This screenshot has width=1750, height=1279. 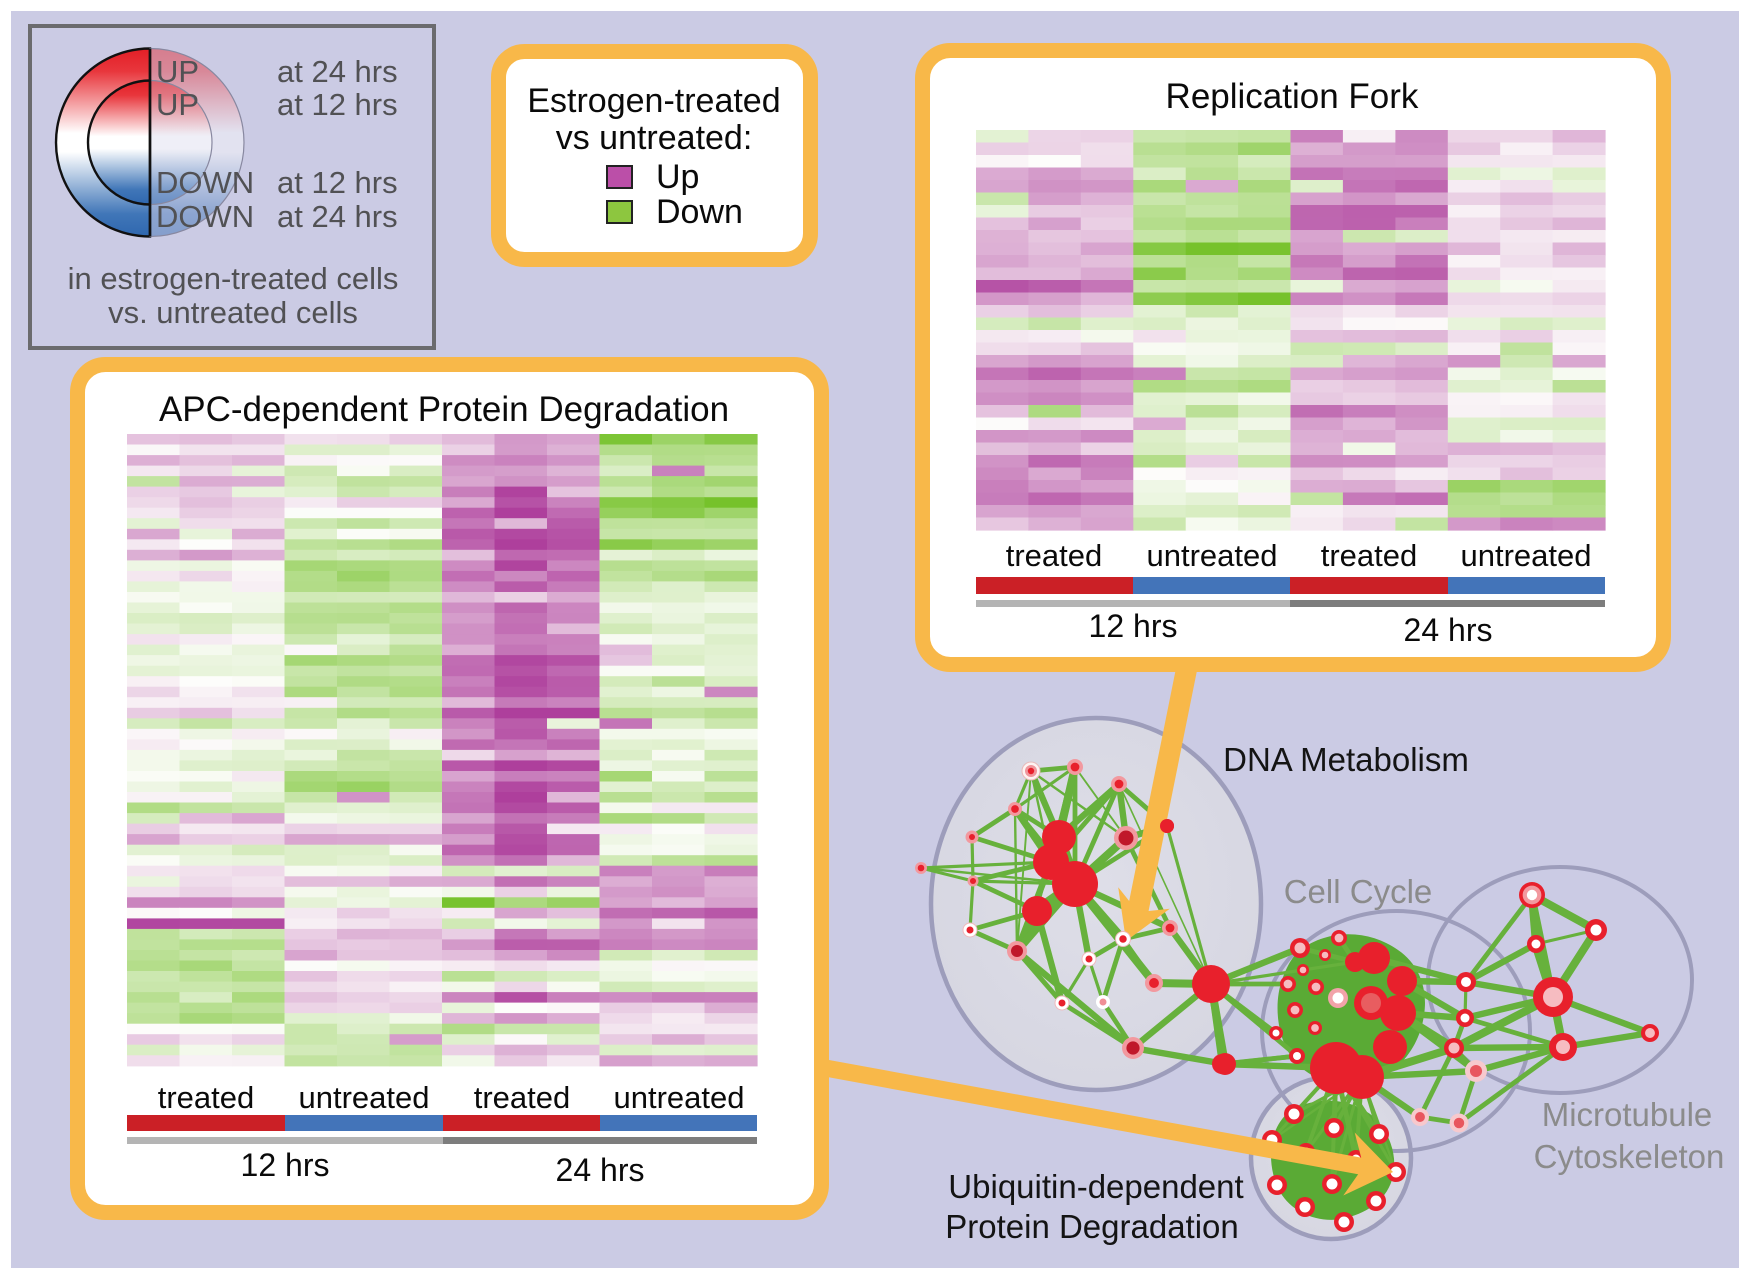 What do you see at coordinates (233, 278) in the screenshot?
I see `svg-text: in estrogen-treated cells` at bounding box center [233, 278].